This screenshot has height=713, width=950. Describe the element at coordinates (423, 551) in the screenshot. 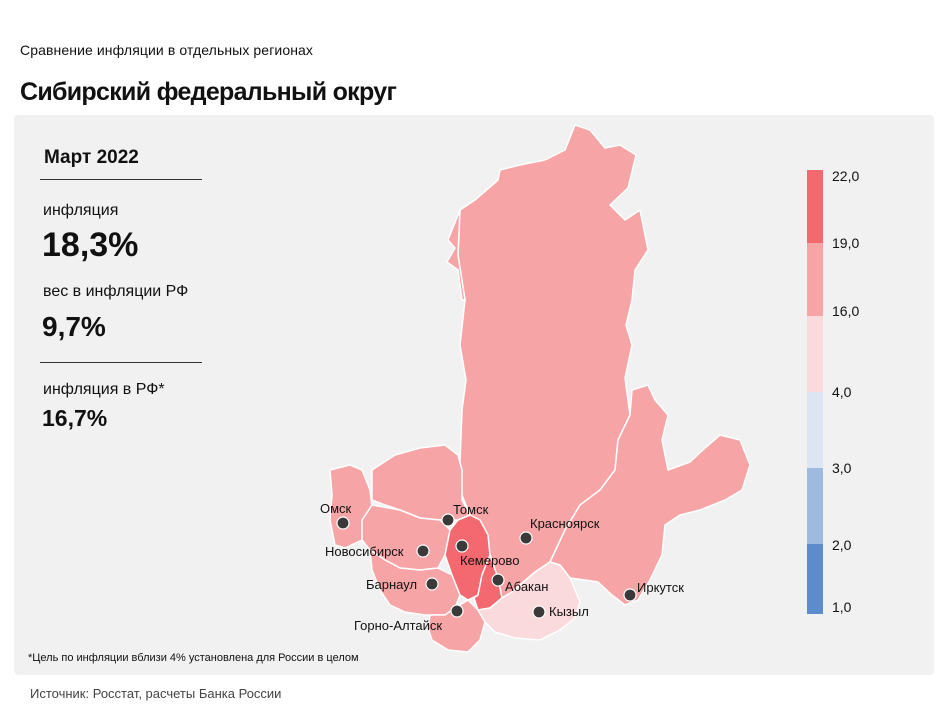

I see `city-marker-novosibirsk` at that location.